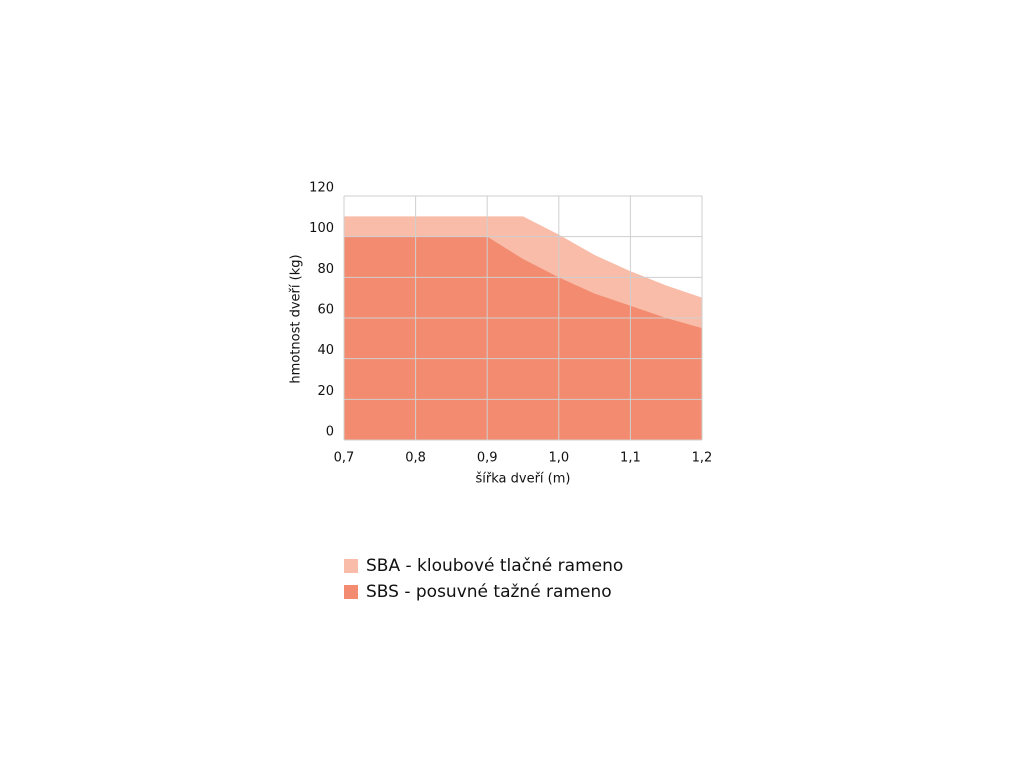 This screenshot has width=1024, height=772. What do you see at coordinates (321, 228) in the screenshot?
I see `y-tick-label: 100` at bounding box center [321, 228].